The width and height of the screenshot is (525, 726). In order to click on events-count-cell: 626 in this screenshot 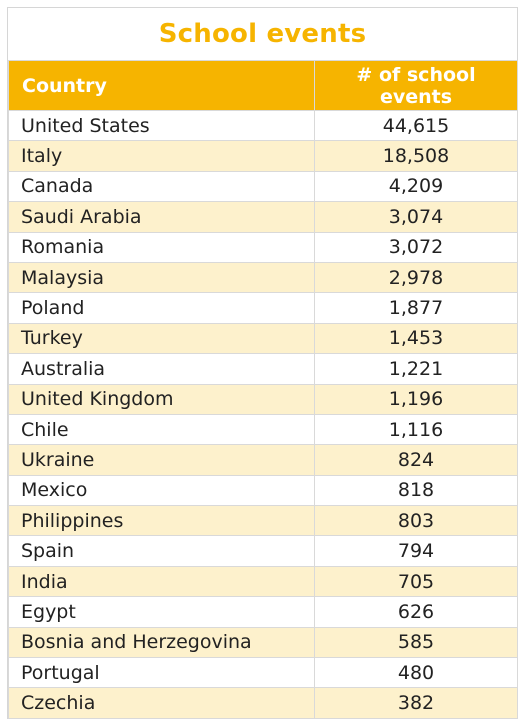, I will do `click(416, 612)`.